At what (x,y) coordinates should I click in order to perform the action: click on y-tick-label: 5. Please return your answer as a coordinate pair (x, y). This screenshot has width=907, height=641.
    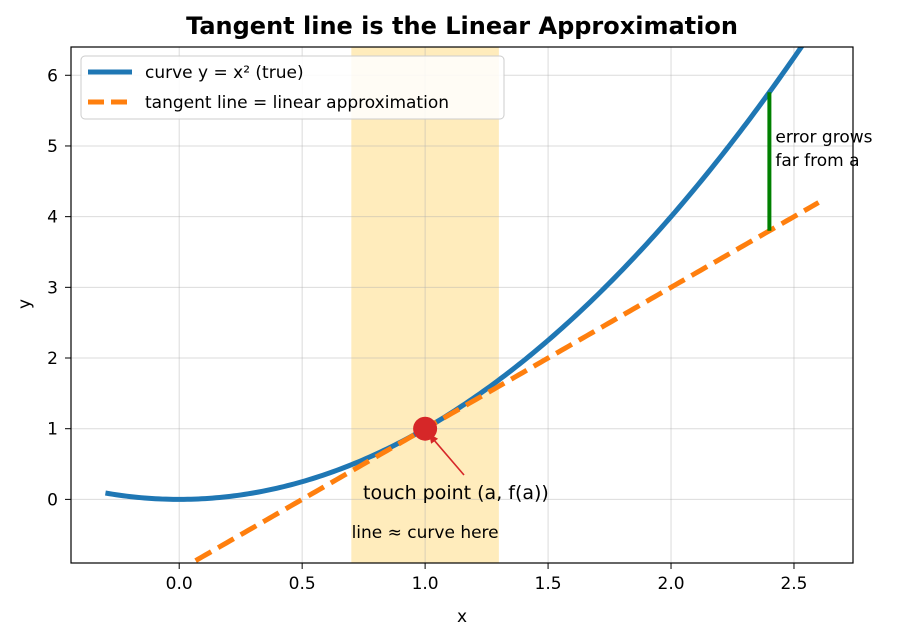
    Looking at the image, I should click on (52, 147).